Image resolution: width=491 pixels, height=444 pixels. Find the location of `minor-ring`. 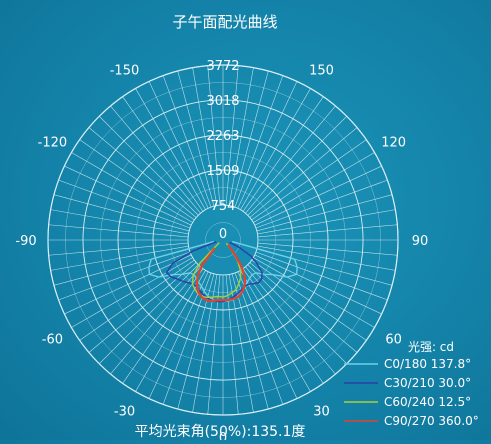

minor-ring is located at coordinates (223, 240).